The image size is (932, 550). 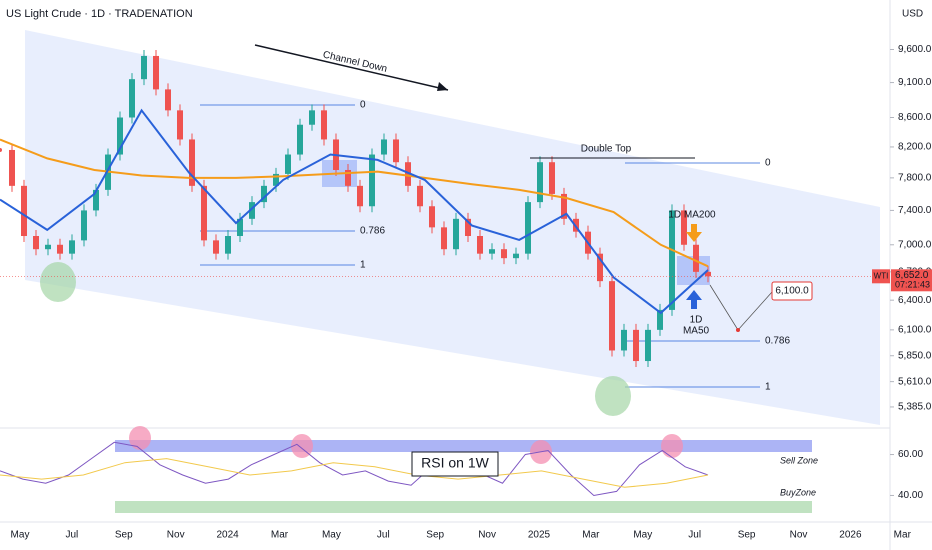 I want to click on rsi-line, so click(x=354, y=469).